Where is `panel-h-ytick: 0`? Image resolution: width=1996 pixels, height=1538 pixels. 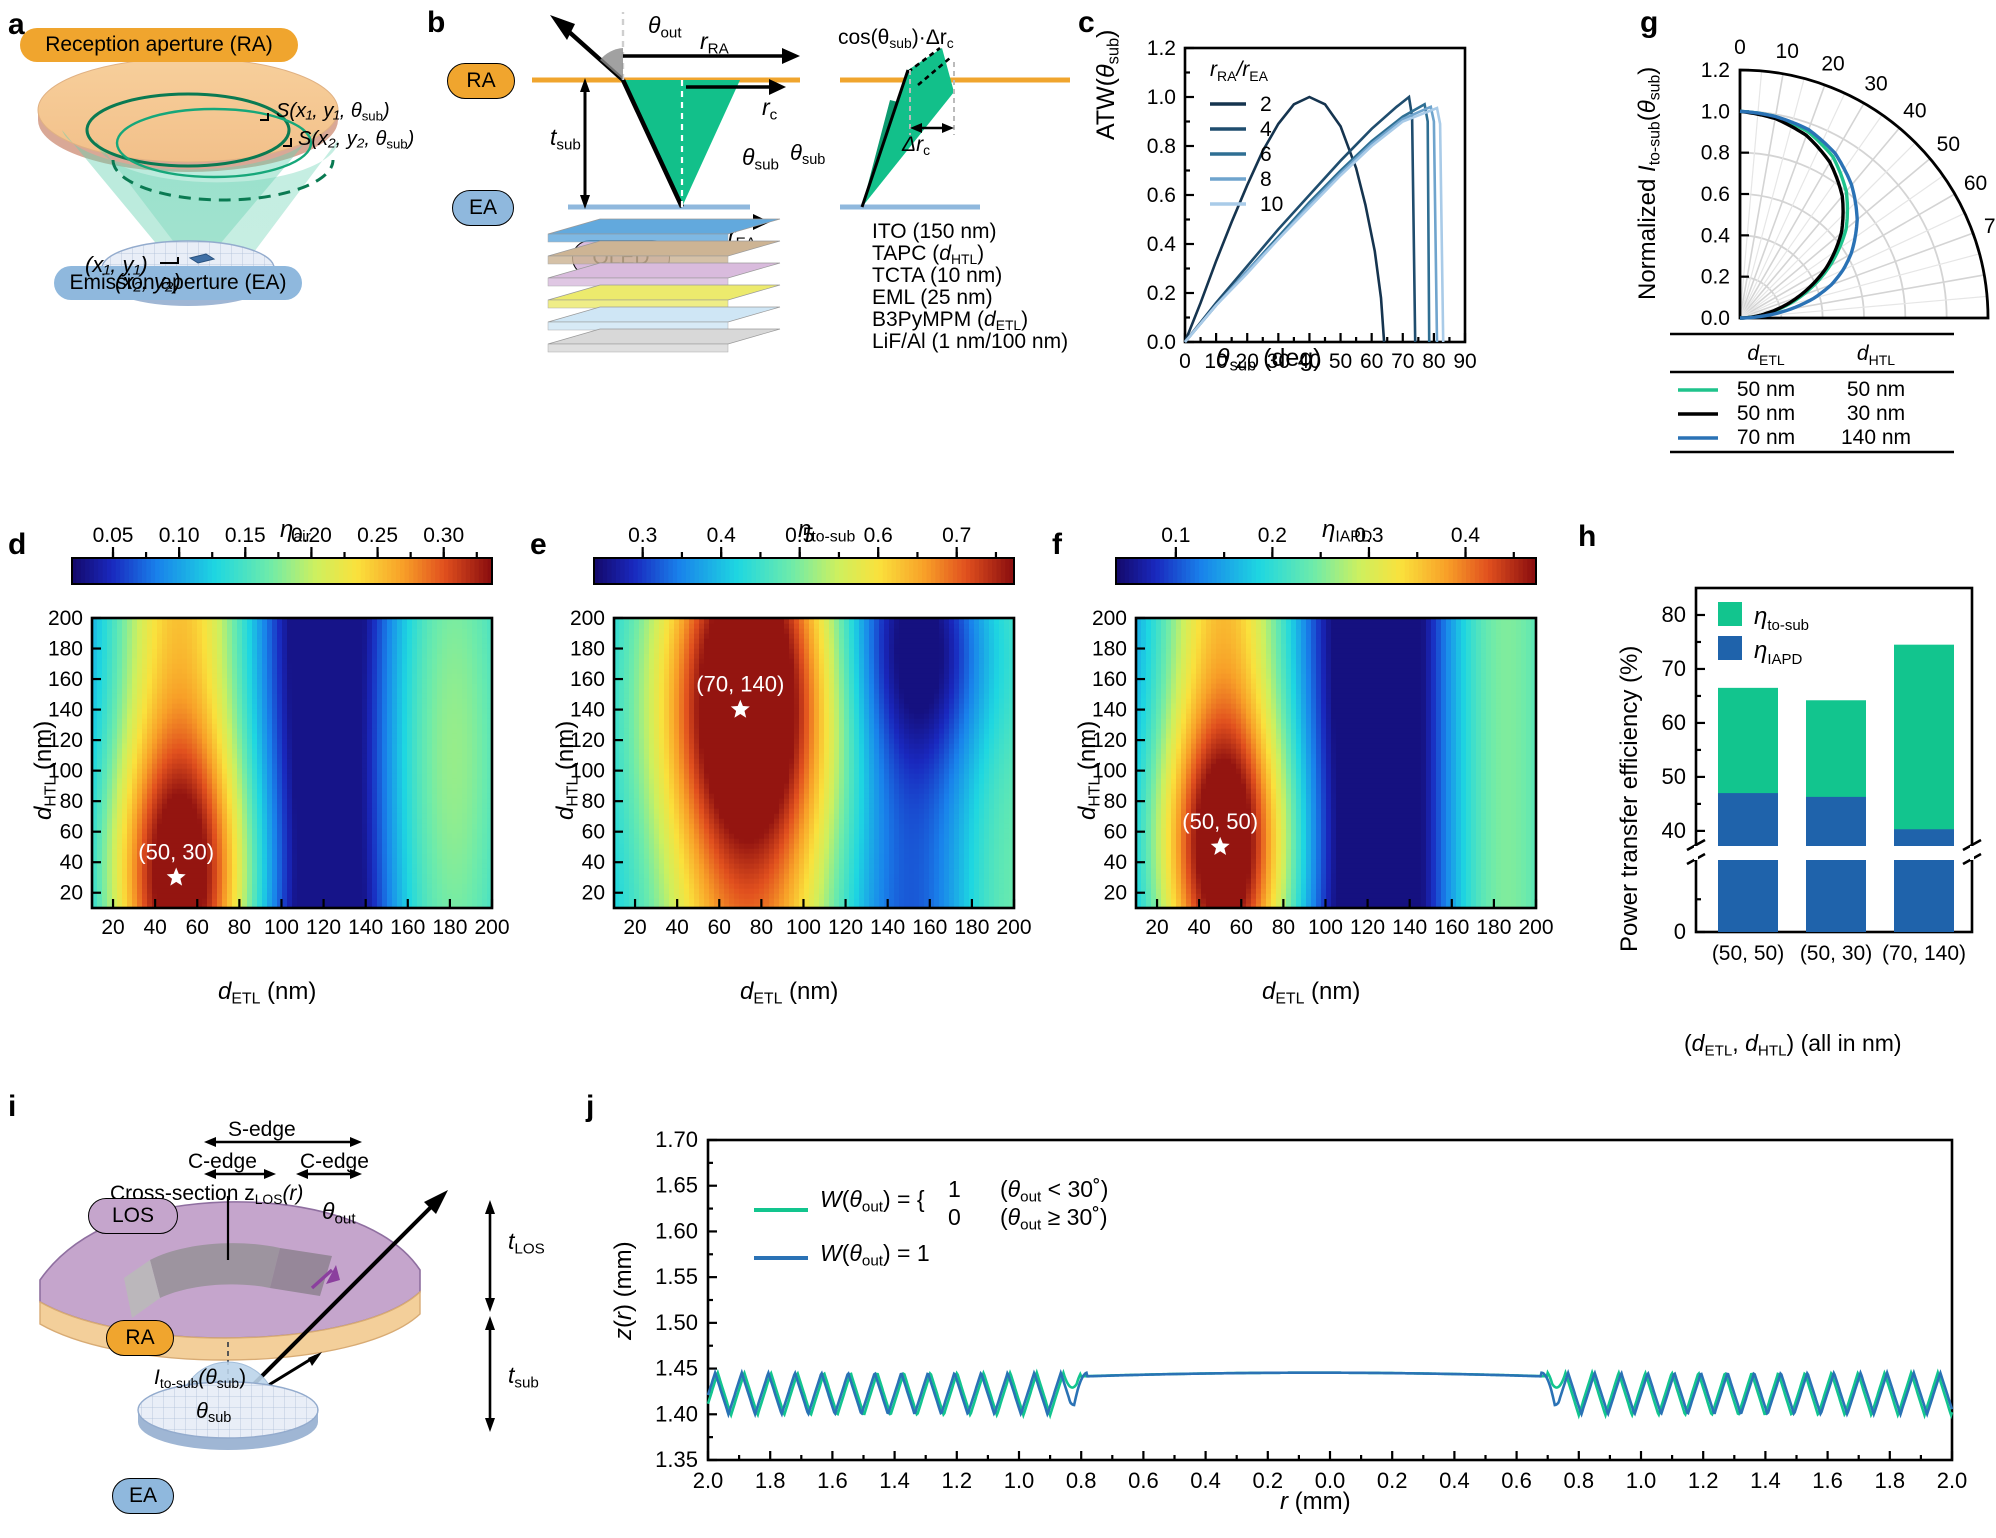
panel-h-ytick: 0 is located at coordinates (1680, 931).